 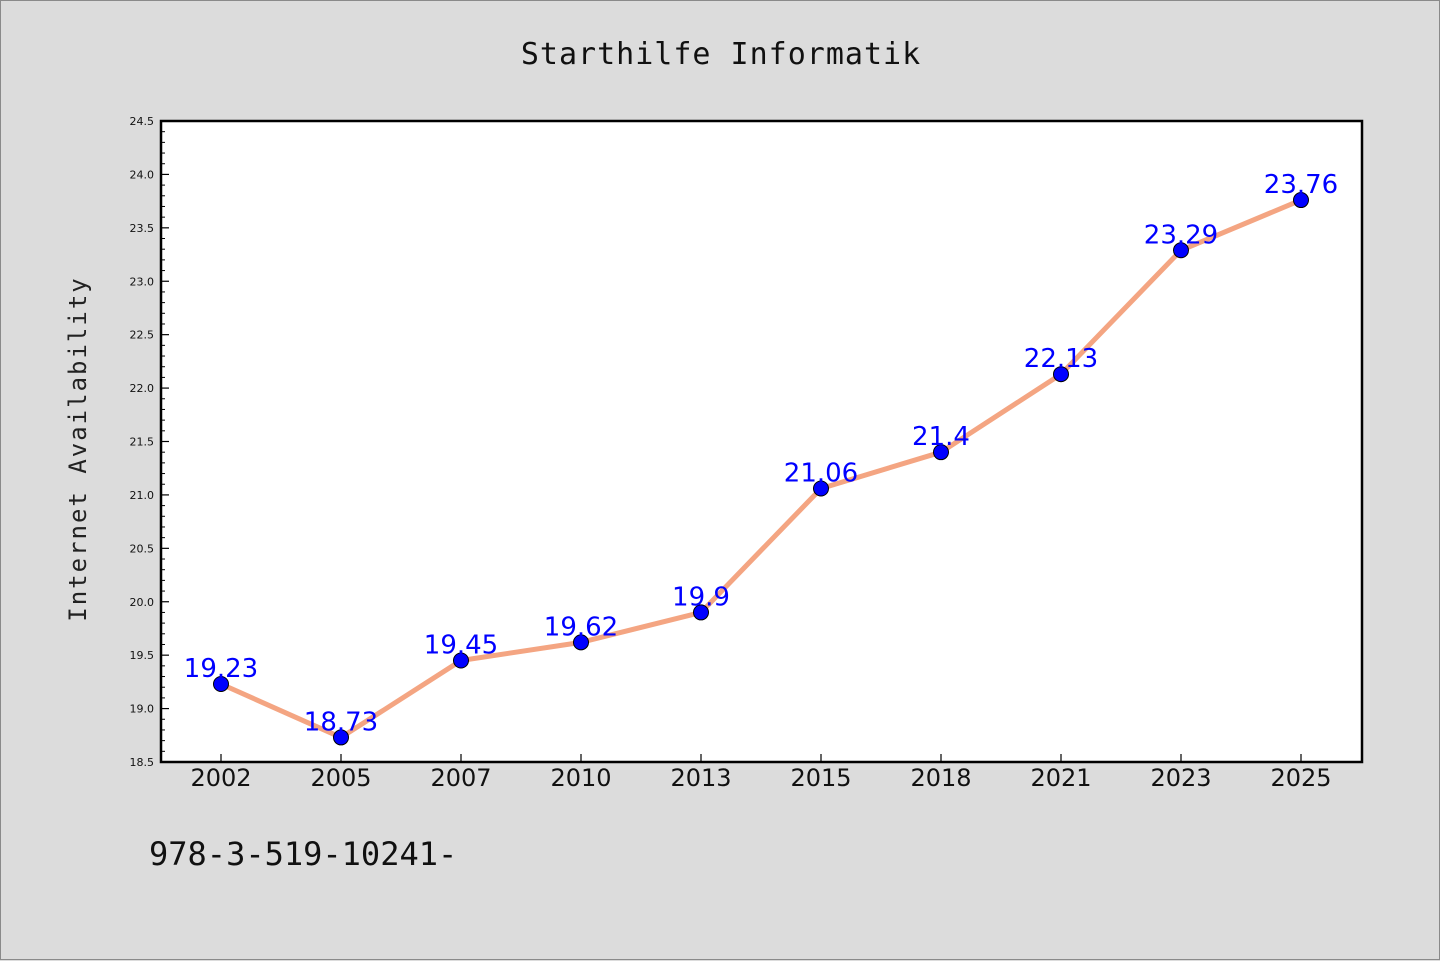 What do you see at coordinates (701, 597) in the screenshot?
I see `data-label: 19.9` at bounding box center [701, 597].